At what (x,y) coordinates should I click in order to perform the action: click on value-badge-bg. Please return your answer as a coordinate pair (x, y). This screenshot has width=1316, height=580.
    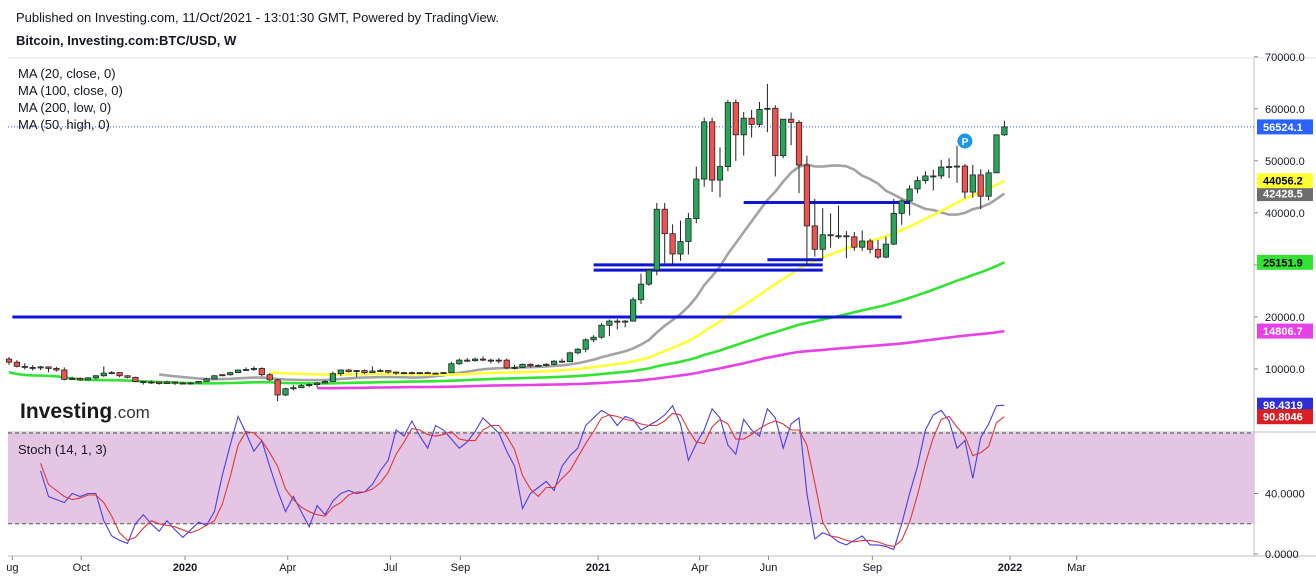
    Looking at the image, I should click on (1285, 331).